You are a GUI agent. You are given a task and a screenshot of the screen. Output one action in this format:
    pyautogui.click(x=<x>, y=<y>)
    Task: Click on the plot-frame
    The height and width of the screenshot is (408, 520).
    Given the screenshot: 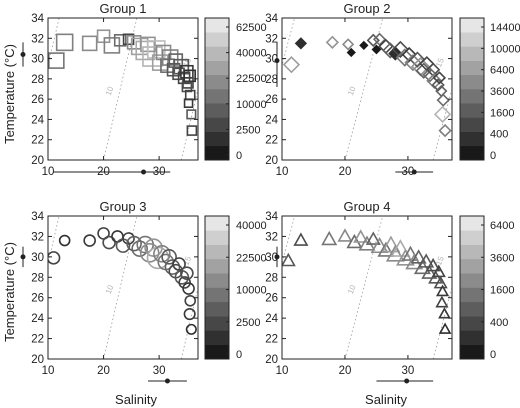 What is the action you would take?
    pyautogui.click(x=367, y=89)
    